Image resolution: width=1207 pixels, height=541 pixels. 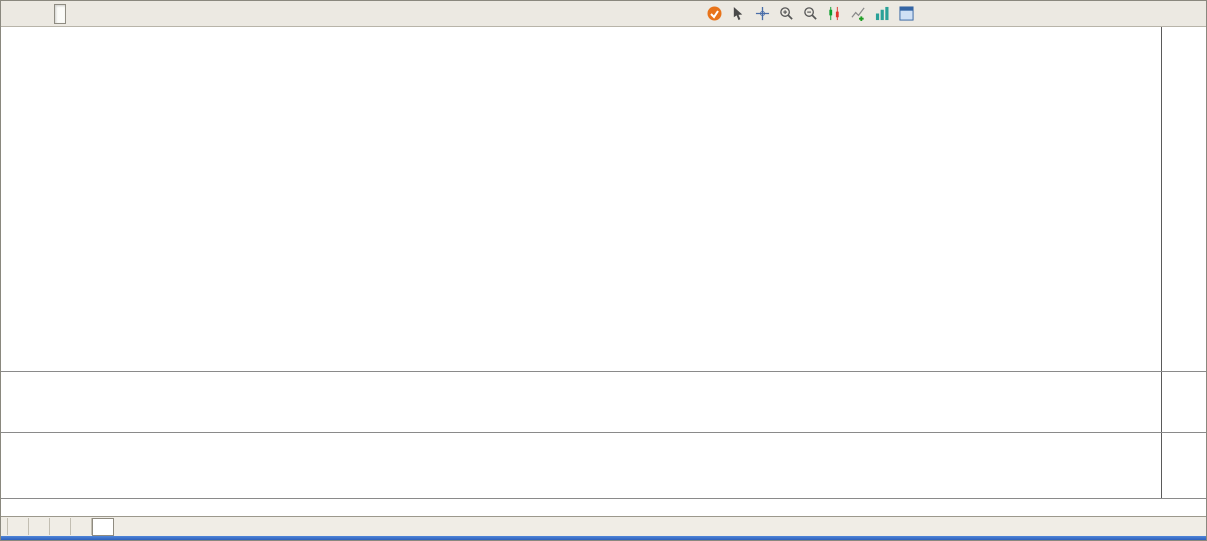 I want to click on bar-chart-button, so click(x=882, y=13).